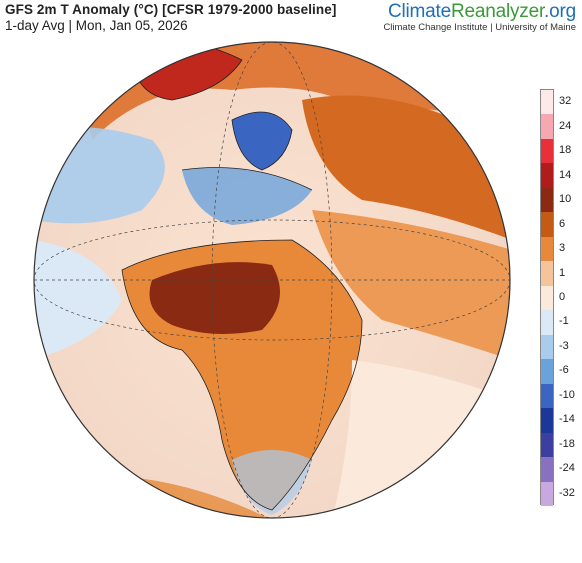 Image resolution: width=582 pixels, height=563 pixels. What do you see at coordinates (567, 394) in the screenshot?
I see `colorbar-tick-label: -10` at bounding box center [567, 394].